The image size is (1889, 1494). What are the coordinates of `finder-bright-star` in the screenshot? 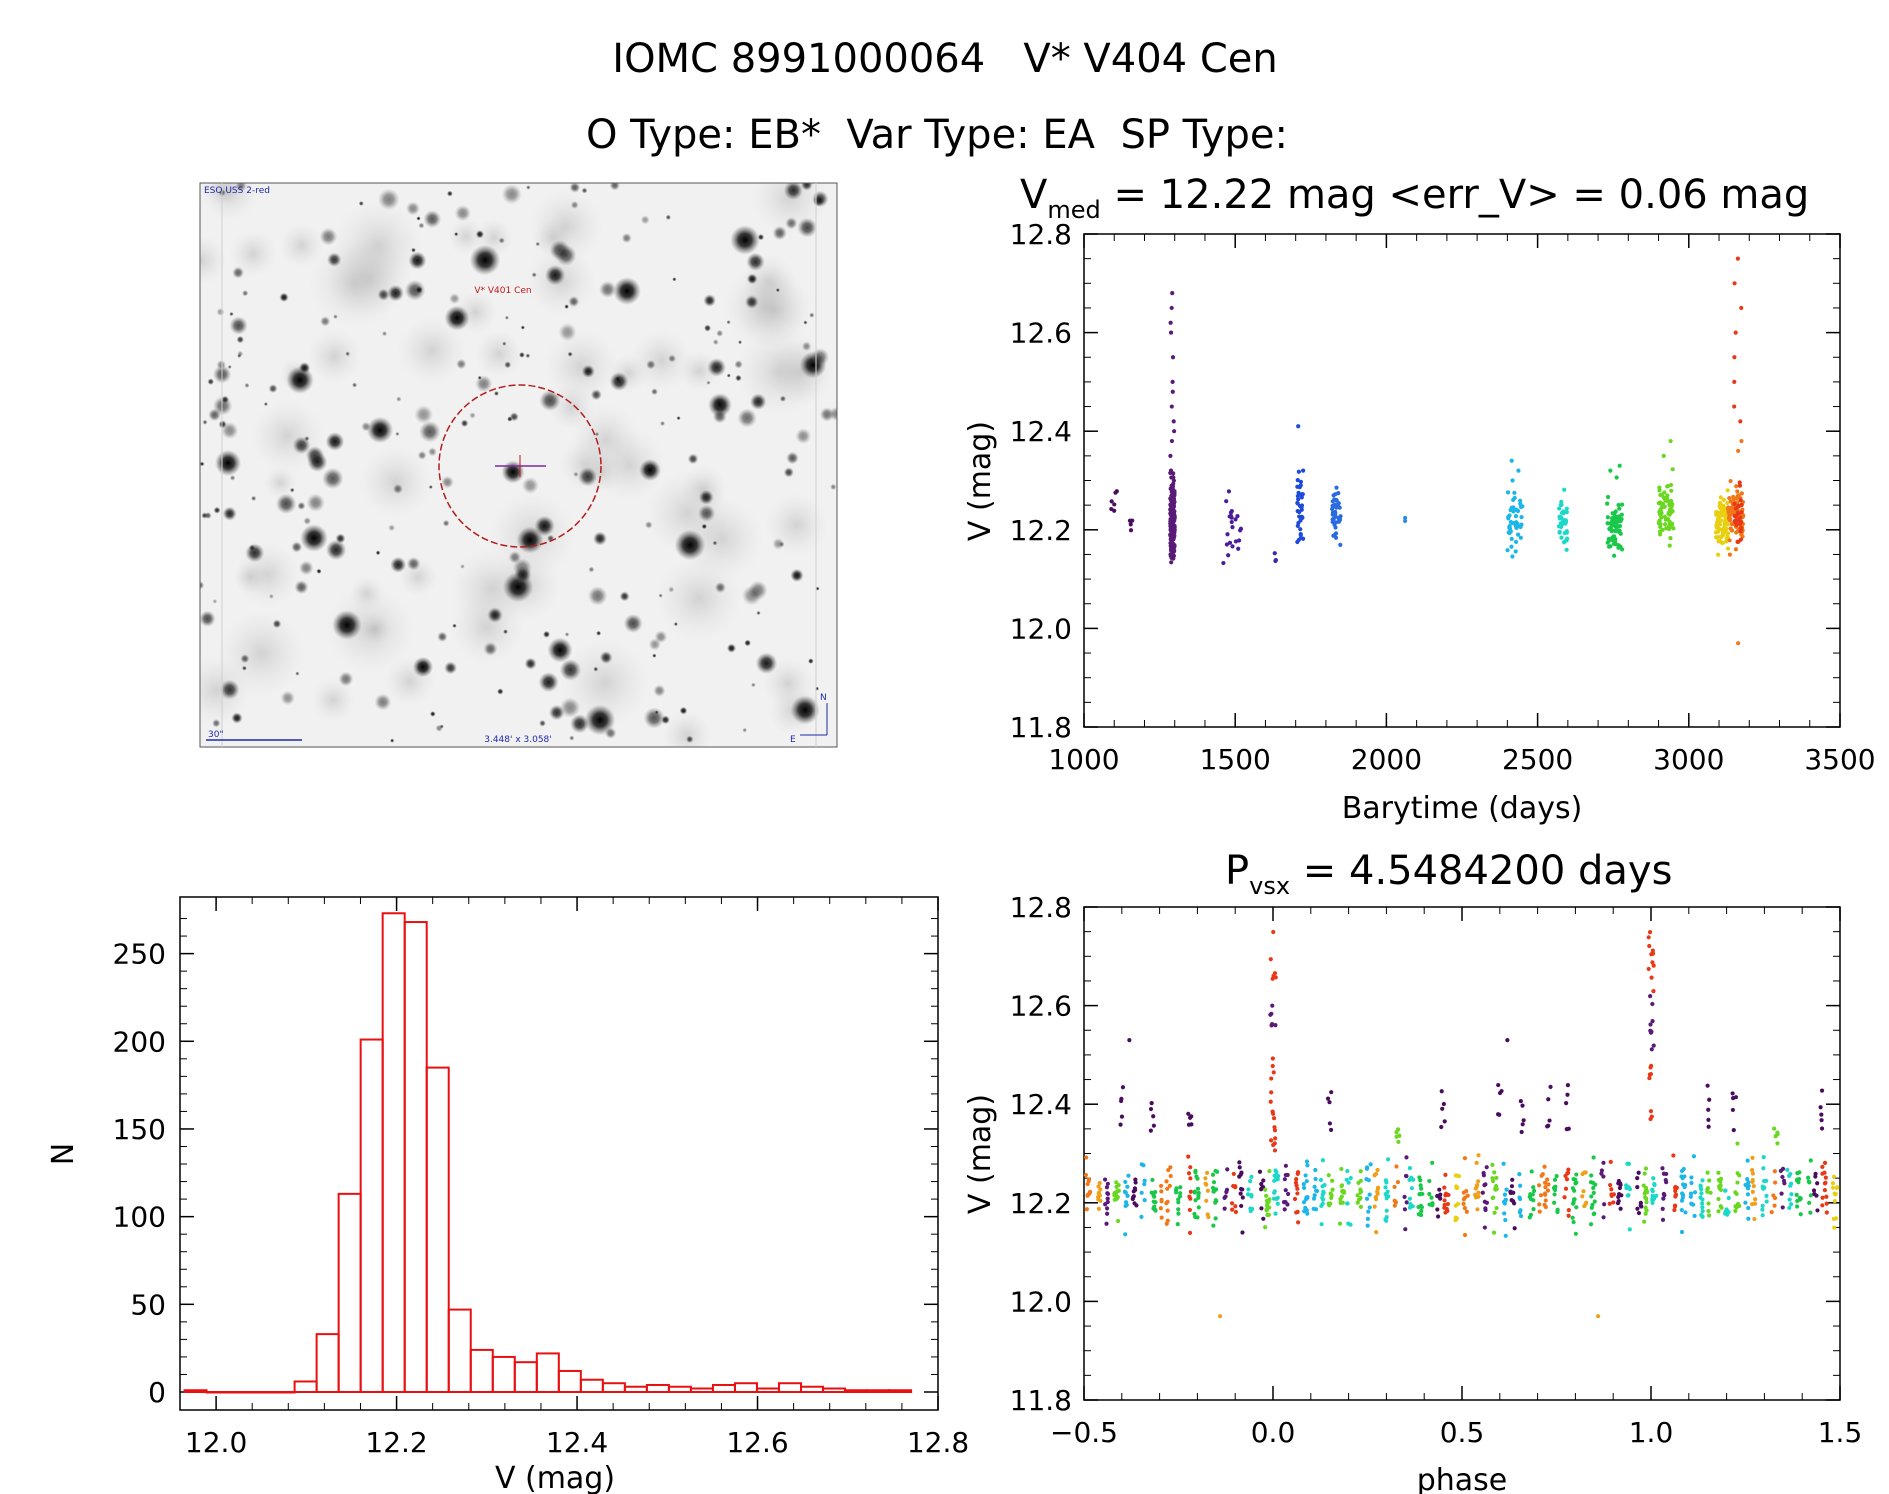 It's located at (805, 710).